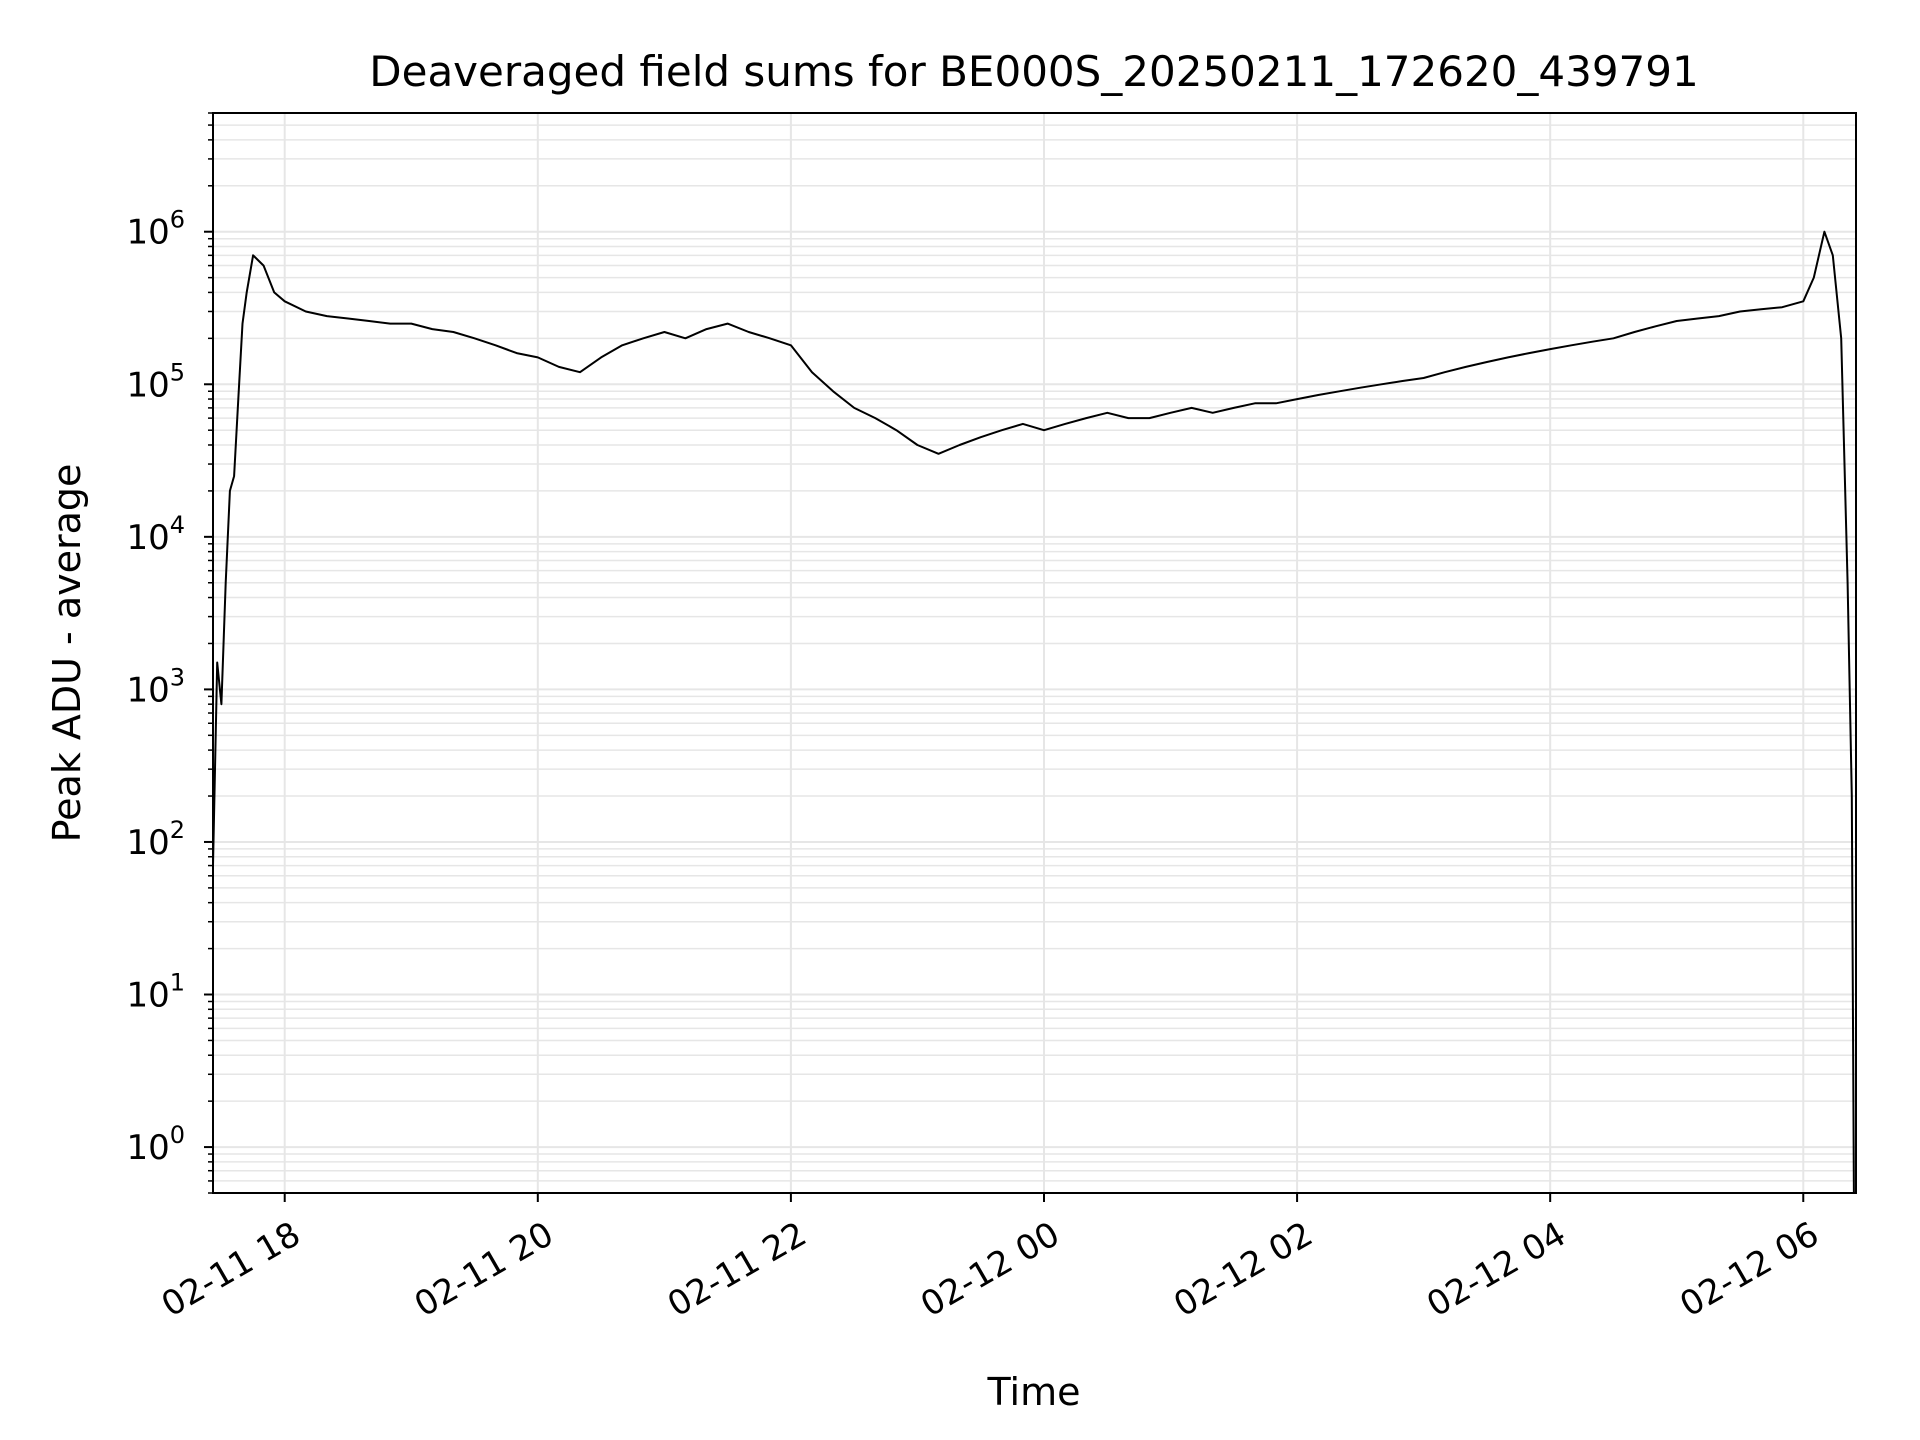 The height and width of the screenshot is (1440, 1920). I want to click on y-tick-label: 10², so click(155, 839).